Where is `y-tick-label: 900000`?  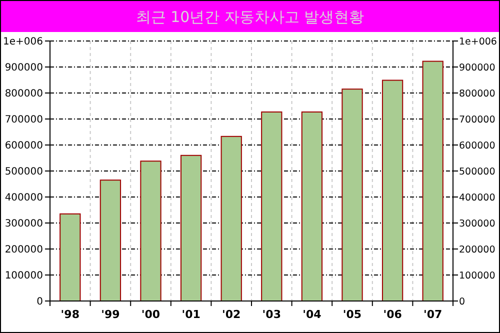 y-tick-label: 900000 is located at coordinates (23, 68).